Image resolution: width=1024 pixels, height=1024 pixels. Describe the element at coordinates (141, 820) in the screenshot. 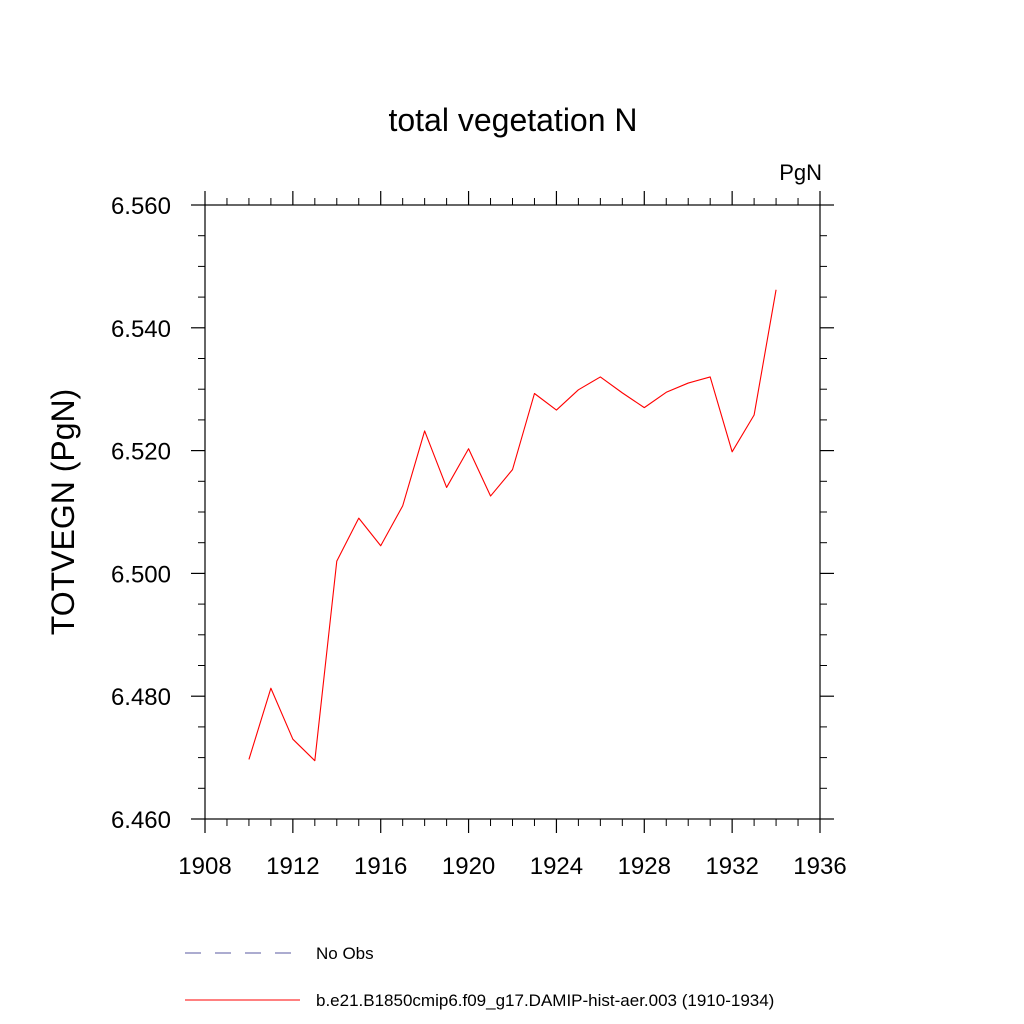

I see `y-tick-label: 6.460` at that location.